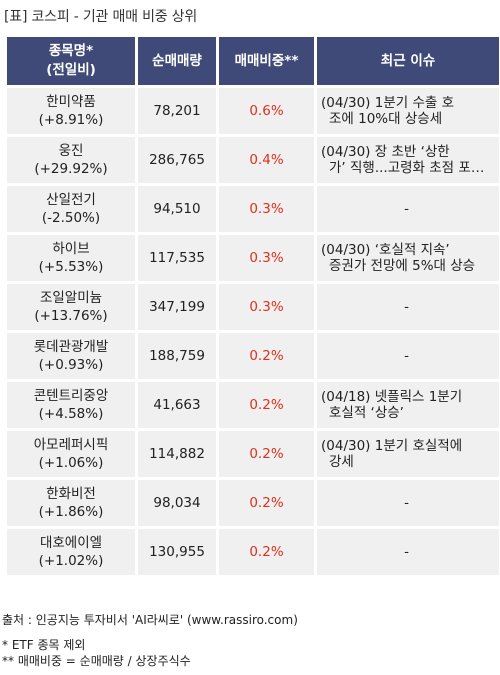 The height and width of the screenshot is (675, 500). What do you see at coordinates (150, 620) in the screenshot?
I see `source-note: 출처 : 인공지능 투자비서 'AI라씨로' (www.rassiro.com)` at bounding box center [150, 620].